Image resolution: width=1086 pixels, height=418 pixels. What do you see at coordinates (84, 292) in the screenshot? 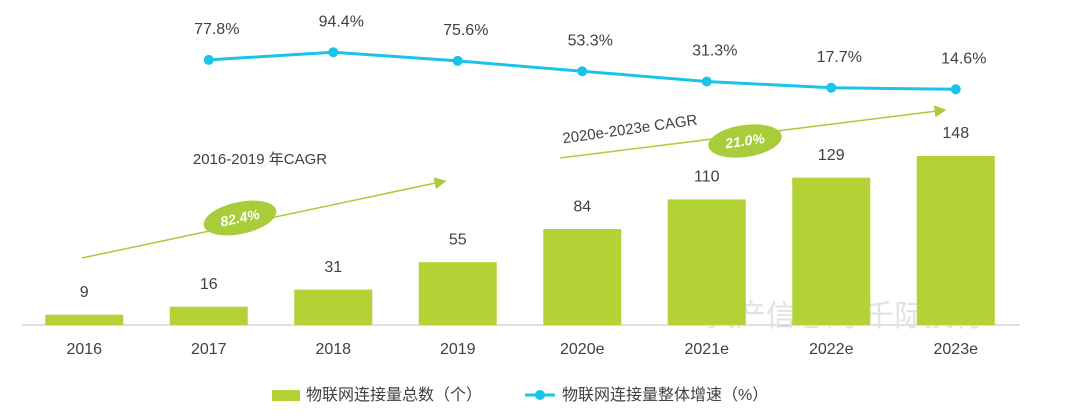
I see `data-label: 9` at bounding box center [84, 292].